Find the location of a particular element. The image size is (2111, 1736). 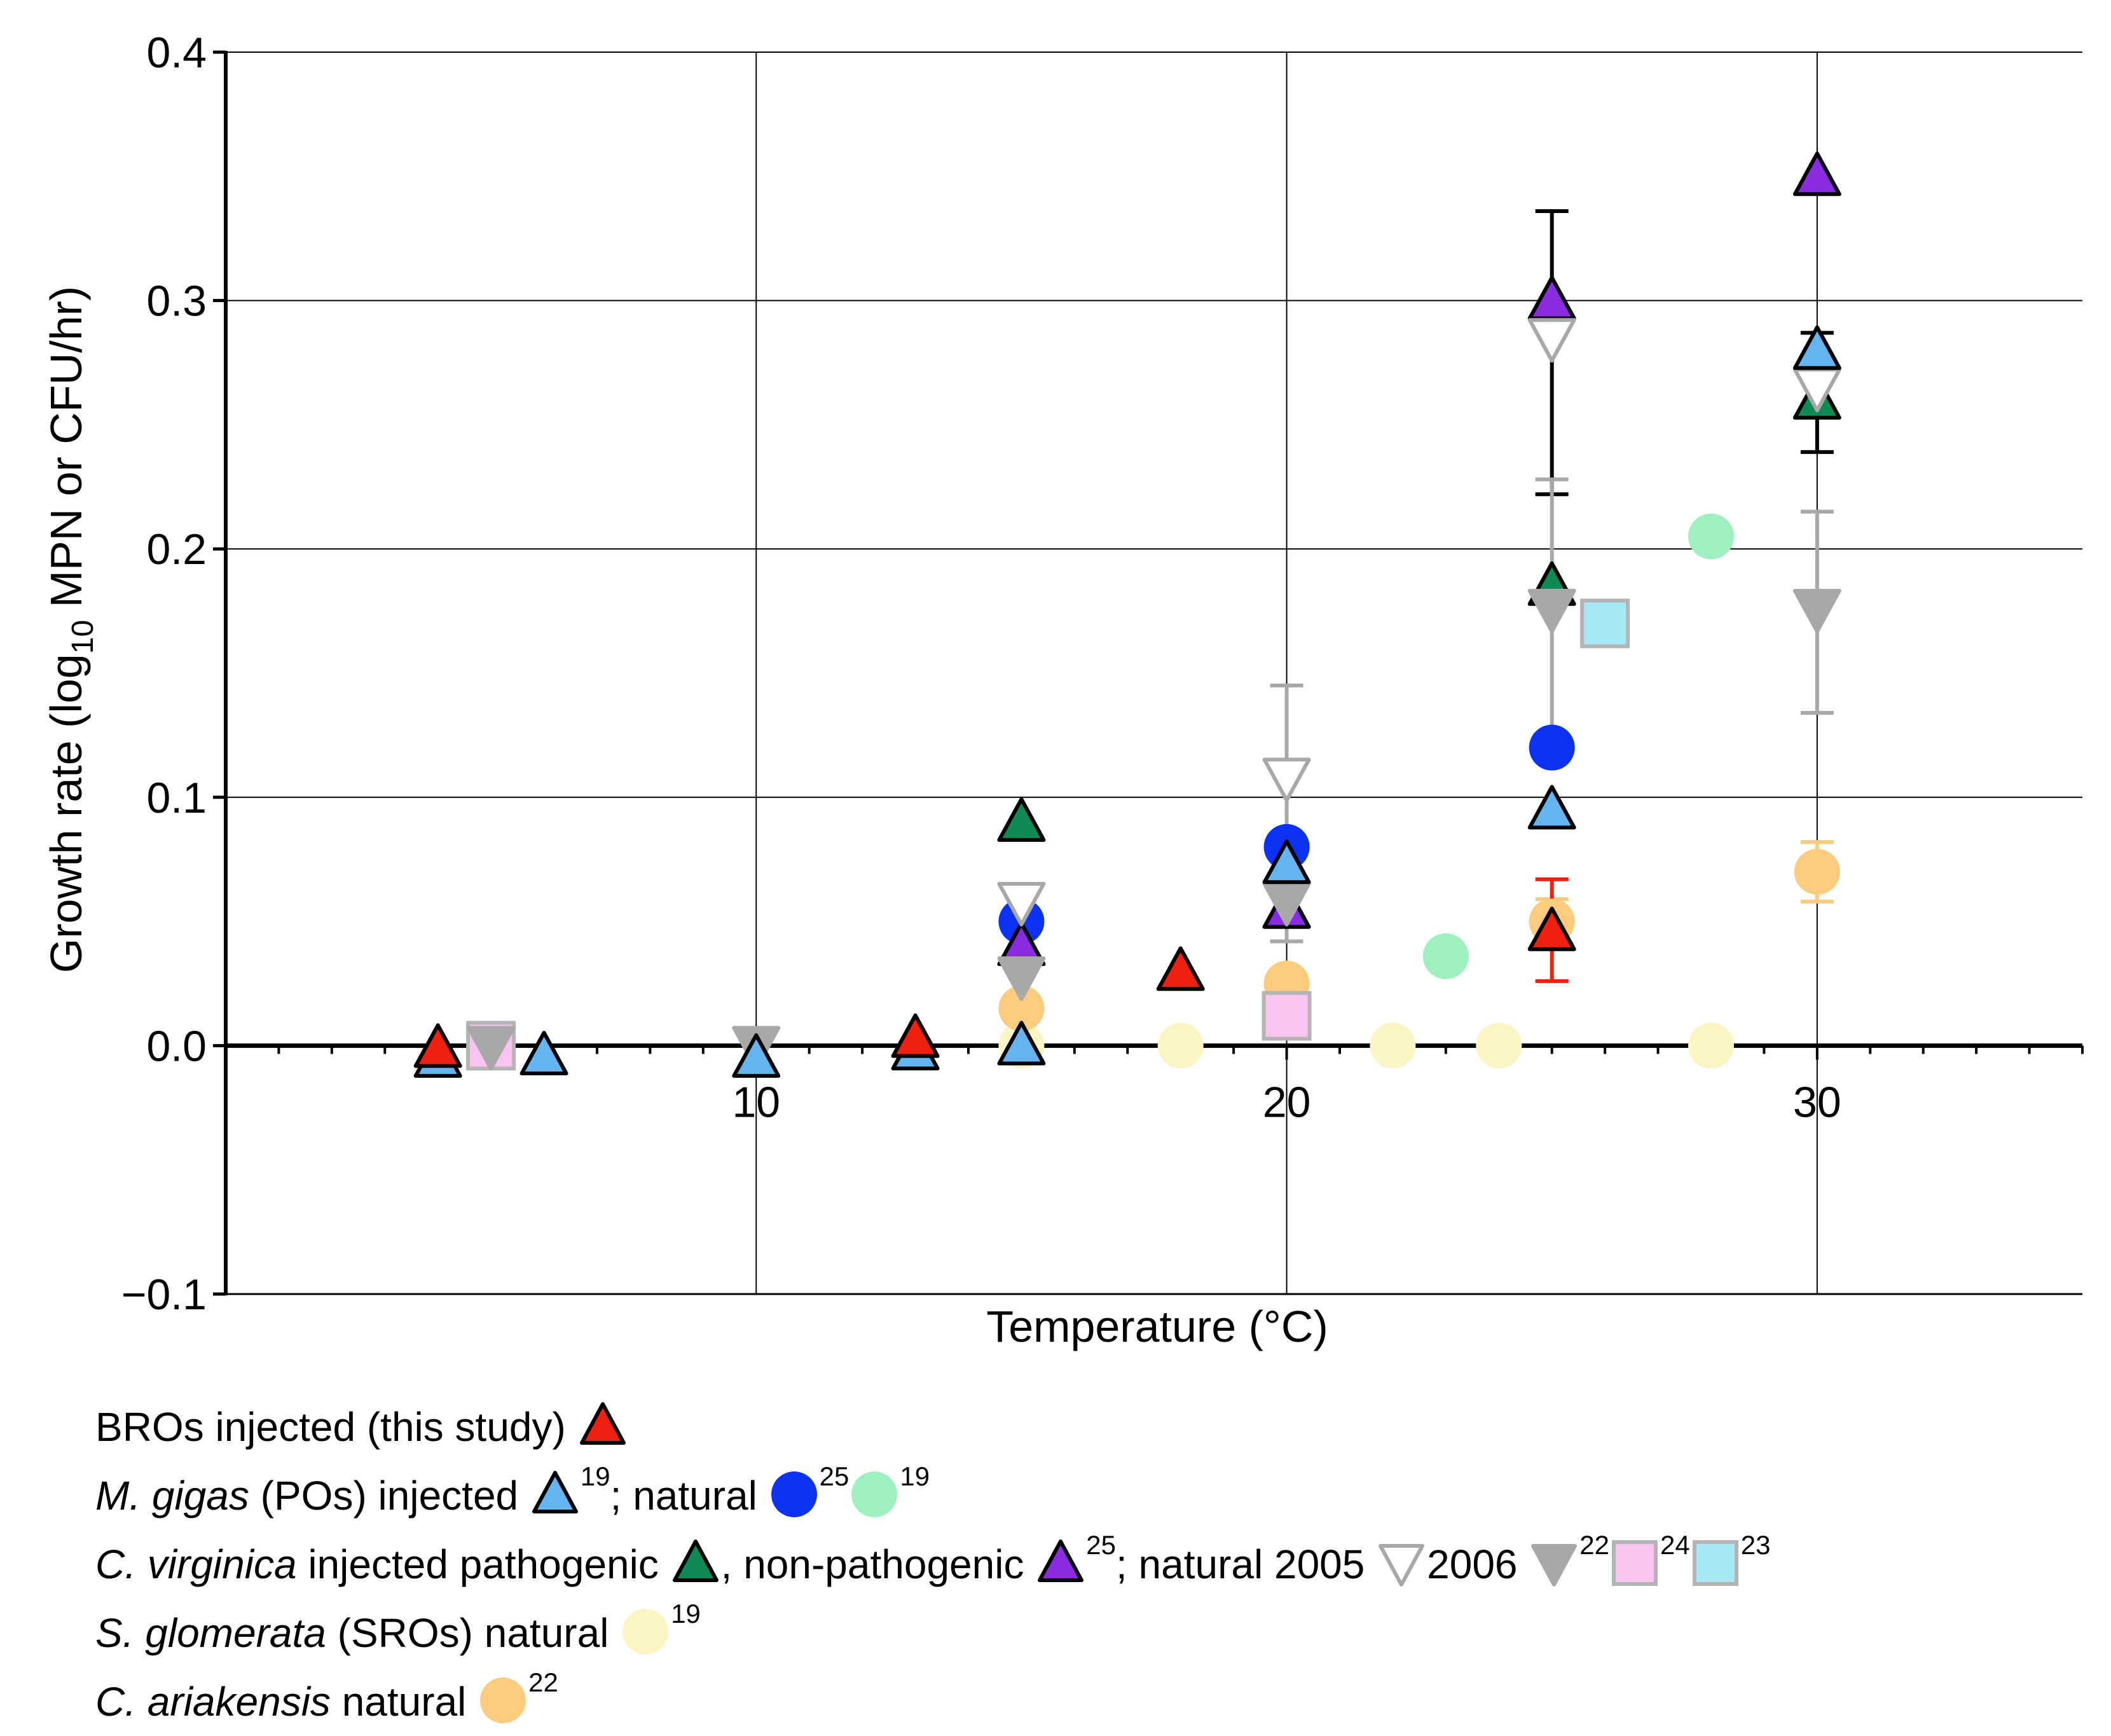

x-tick-label: 30 is located at coordinates (1817, 1102).